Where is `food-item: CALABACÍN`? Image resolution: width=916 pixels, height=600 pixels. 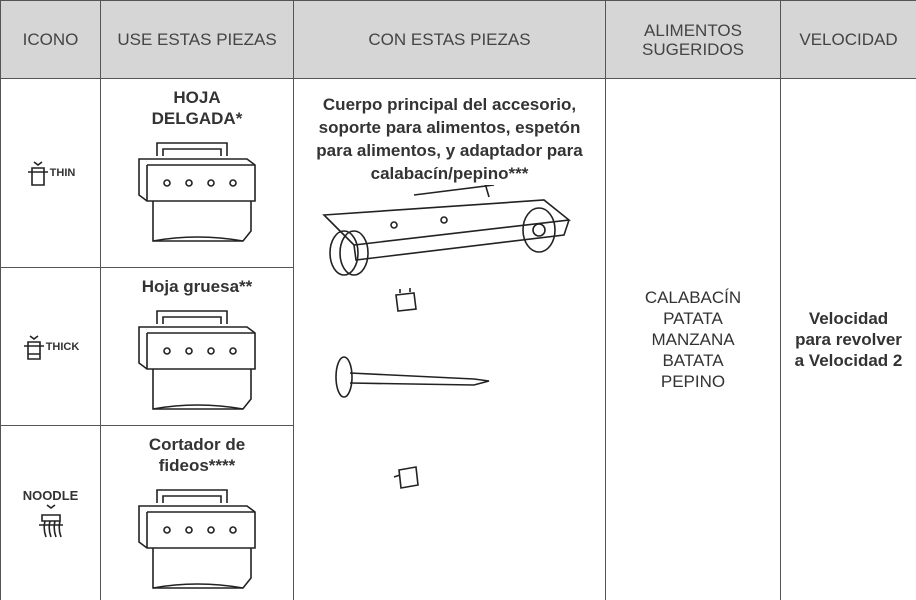
food-item: CALABACÍN is located at coordinates (693, 297).